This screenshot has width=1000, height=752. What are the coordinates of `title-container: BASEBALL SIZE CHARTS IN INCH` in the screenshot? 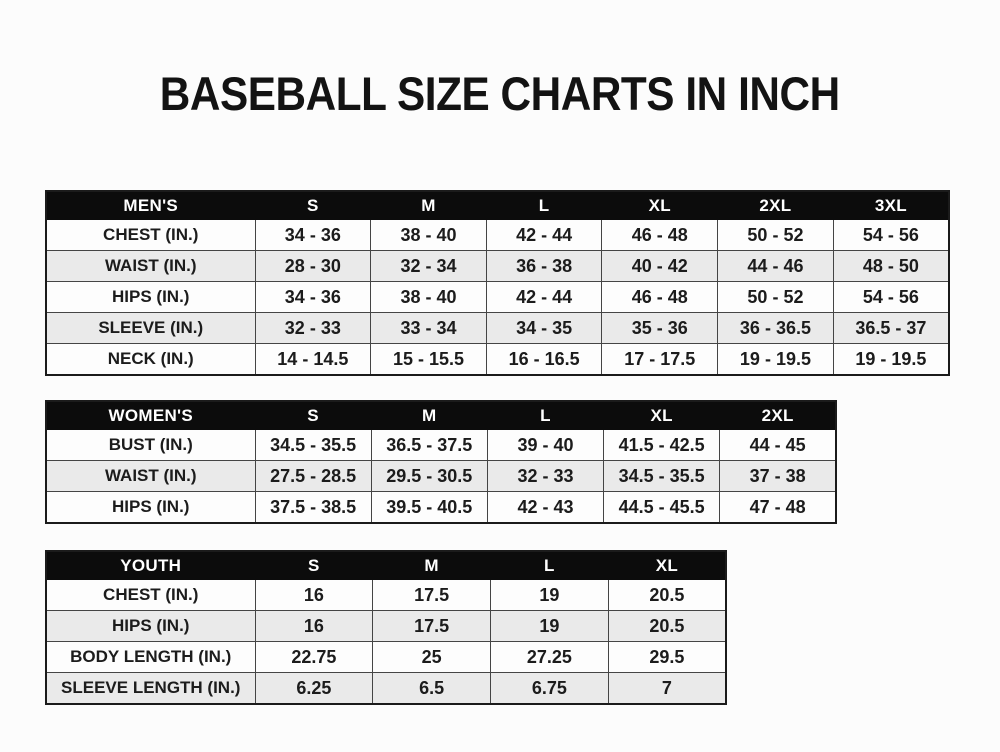 It's located at (500, 93).